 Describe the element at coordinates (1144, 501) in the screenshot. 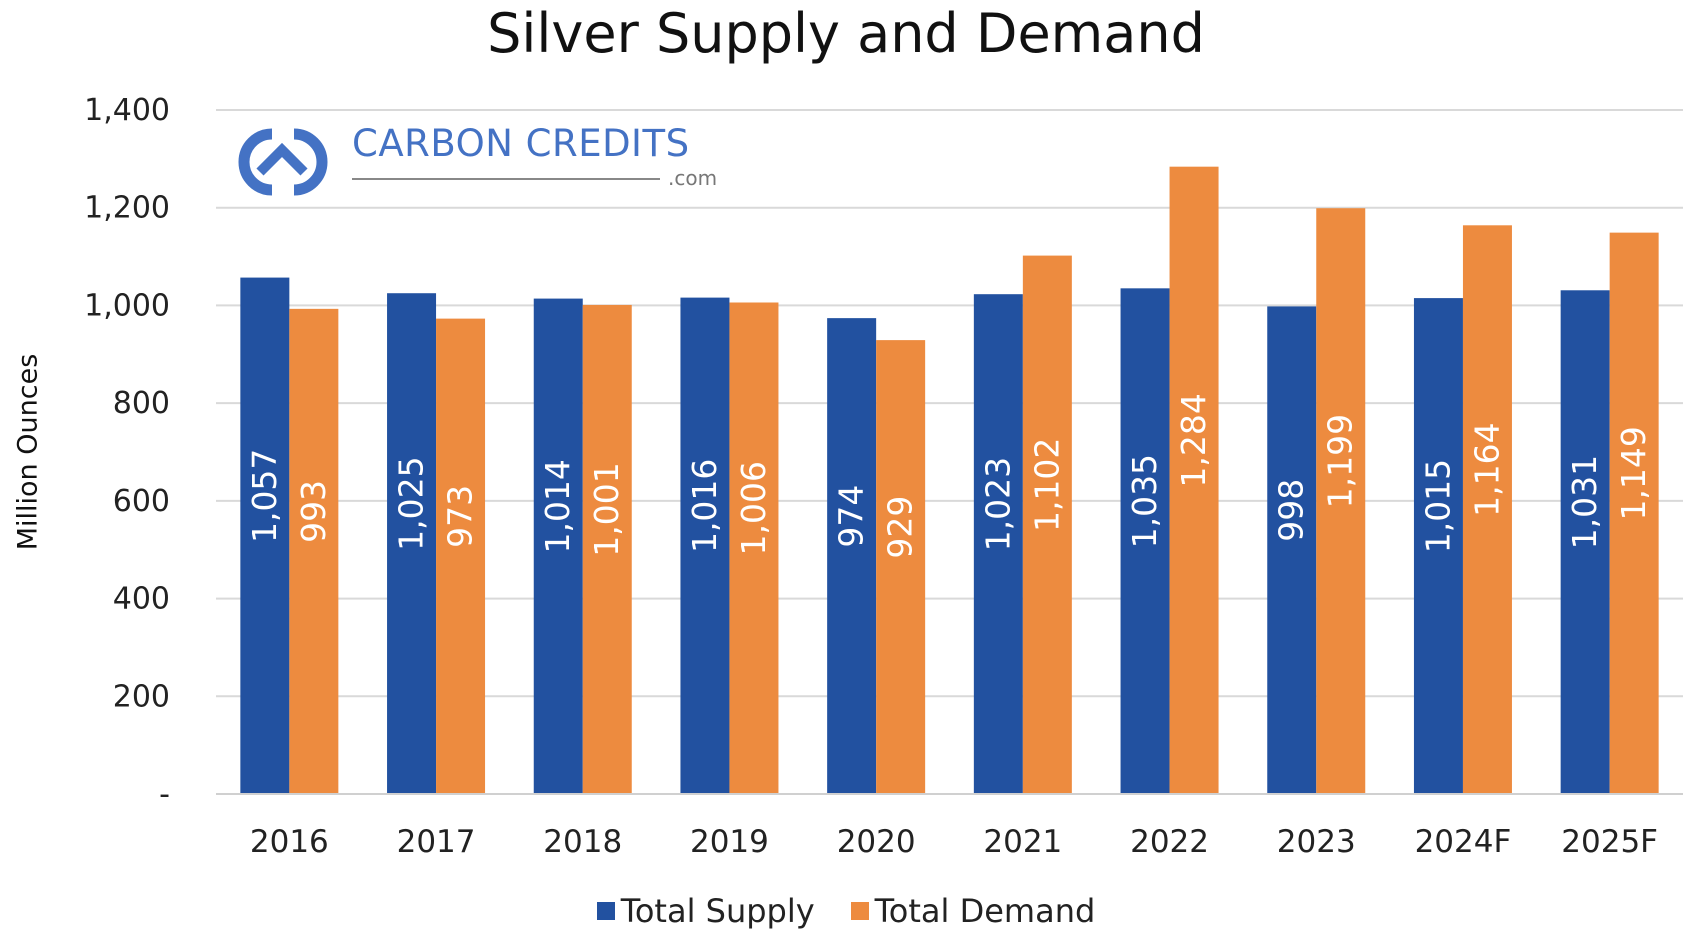

I see `data-label: 1,035` at that location.